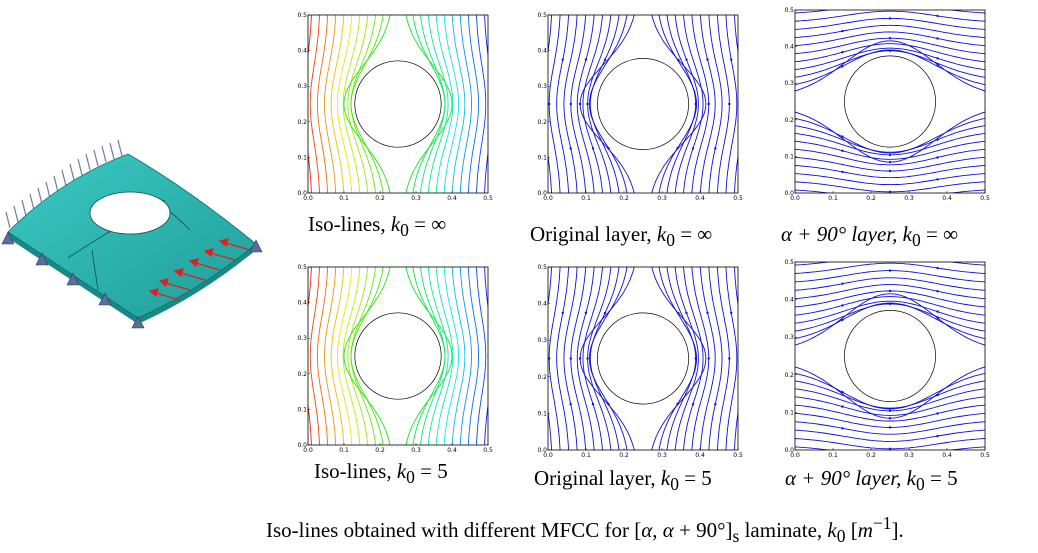  What do you see at coordinates (64, 184) in the screenshot?
I see `top-edge-hatch` at bounding box center [64, 184].